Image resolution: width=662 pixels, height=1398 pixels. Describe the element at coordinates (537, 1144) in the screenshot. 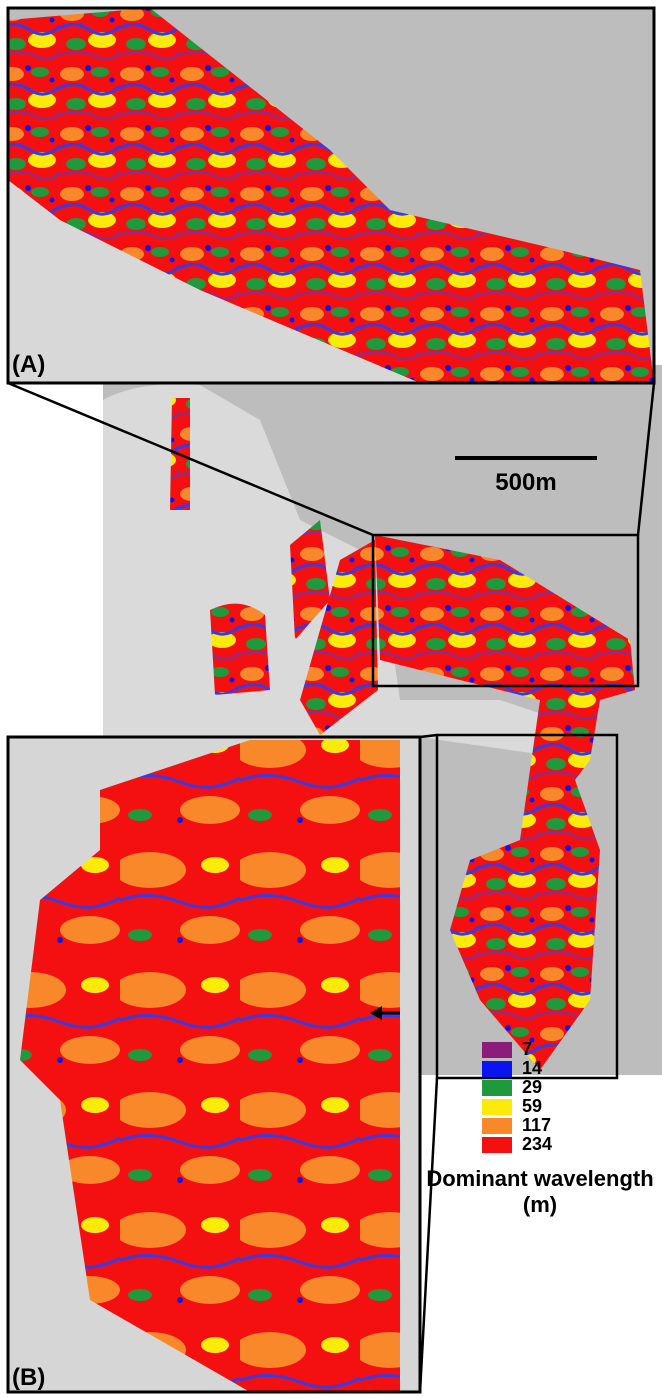

I see `legend-value: 234` at that location.